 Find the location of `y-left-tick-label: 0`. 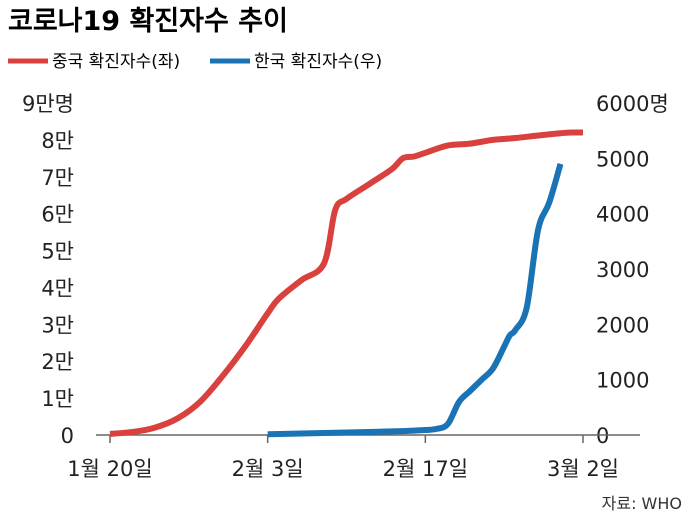

y-left-tick-label: 0 is located at coordinates (67, 436).